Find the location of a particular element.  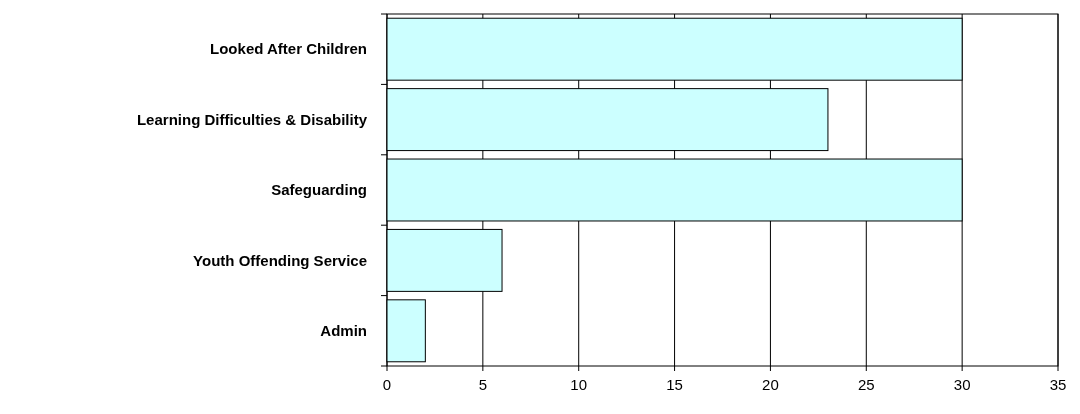

x-tick-label: 35 is located at coordinates (1058, 384).